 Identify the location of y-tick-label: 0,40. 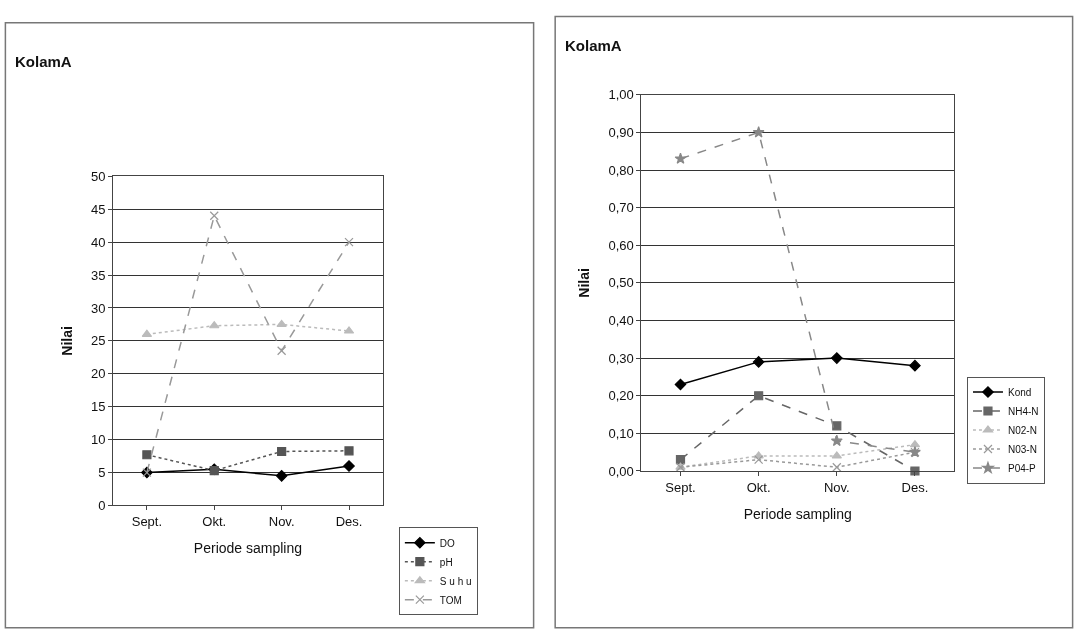
(621, 321).